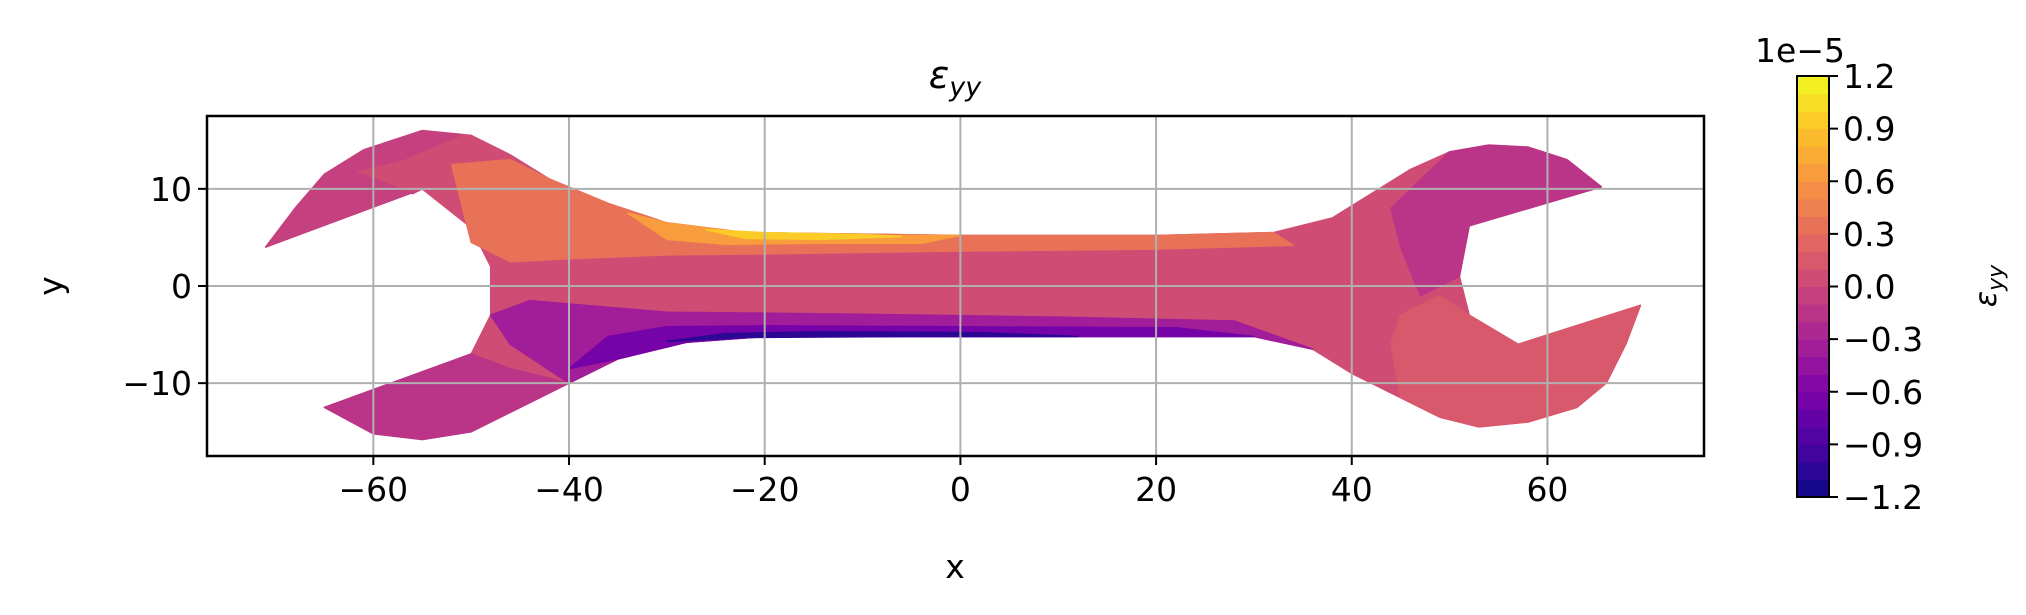 This screenshot has height=615, width=2026. I want to click on chart-title-subscript: yy, so click(965, 87).